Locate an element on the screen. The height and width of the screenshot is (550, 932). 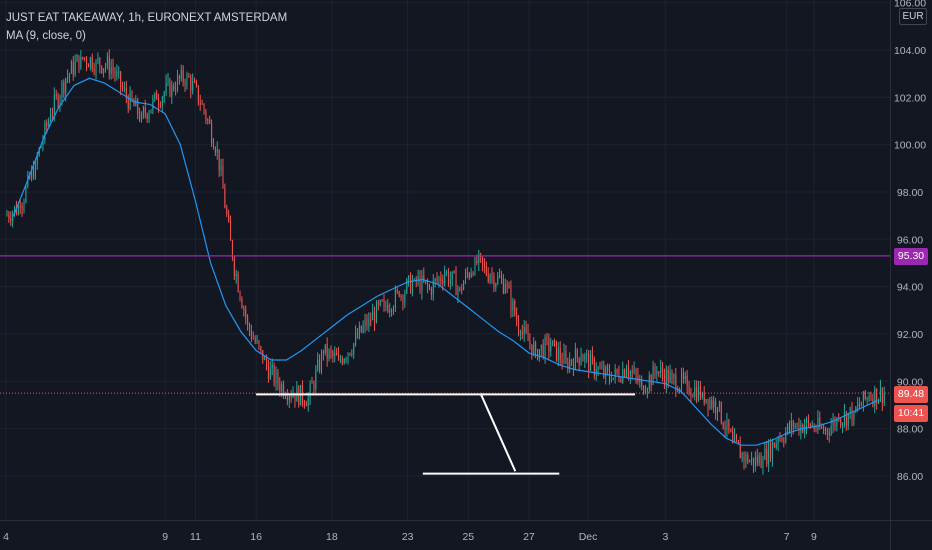
time-tick-label: 25 is located at coordinates (468, 537).